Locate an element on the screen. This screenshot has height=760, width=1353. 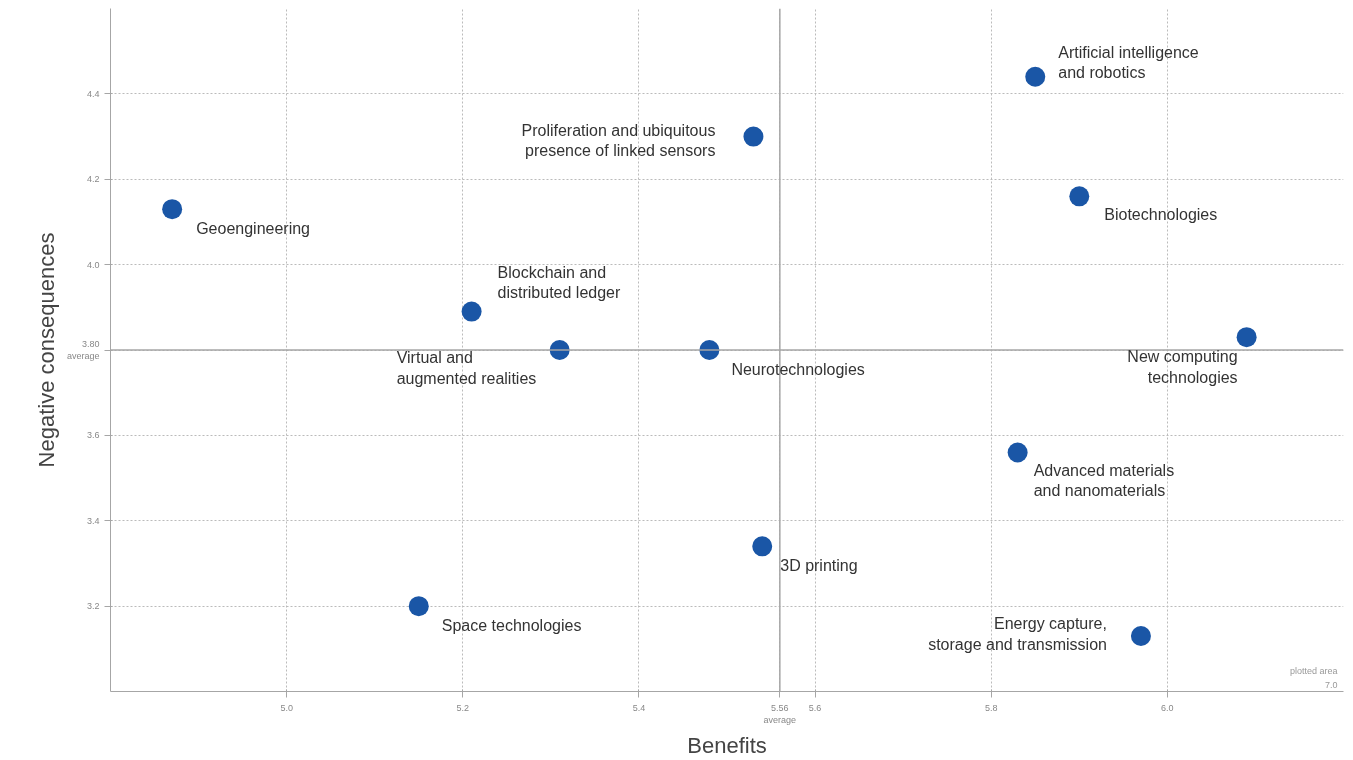
annotation: 7.0 is located at coordinates (1331, 684).